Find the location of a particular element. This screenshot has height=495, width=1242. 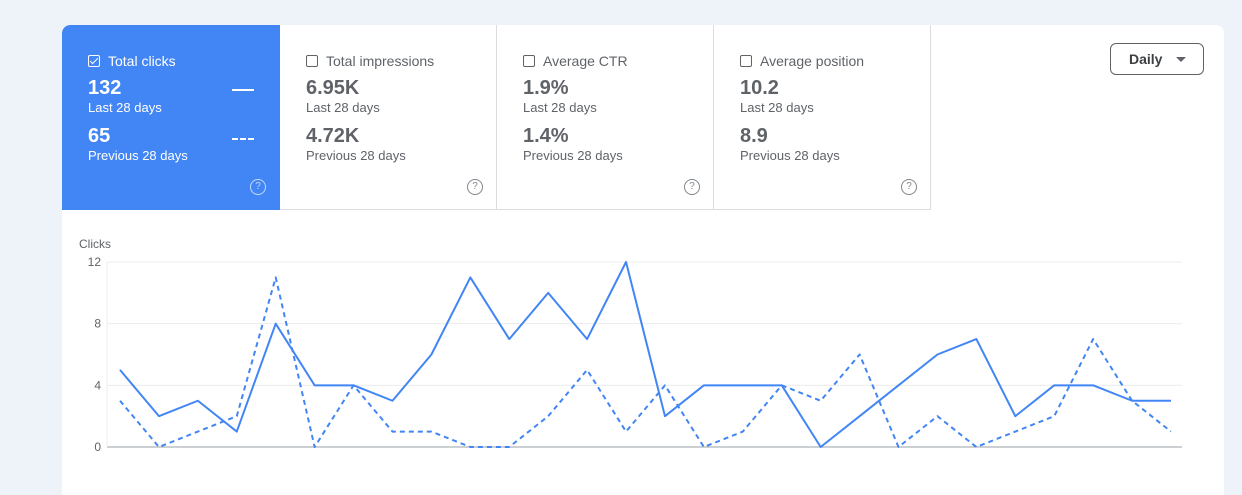

granularity-dropdown: Daily is located at coordinates (1157, 59).